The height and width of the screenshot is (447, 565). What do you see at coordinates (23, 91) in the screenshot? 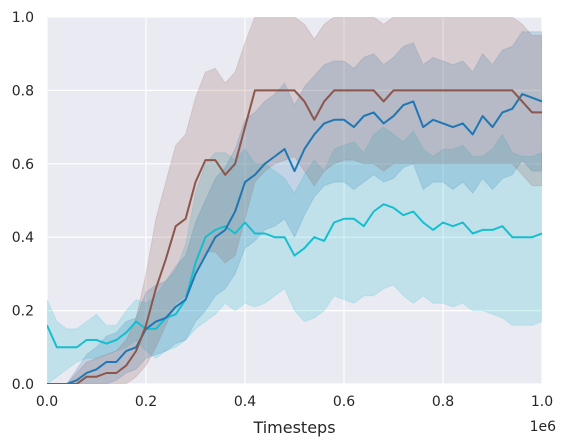
I see `y-tick-label: 0.8` at bounding box center [23, 91].